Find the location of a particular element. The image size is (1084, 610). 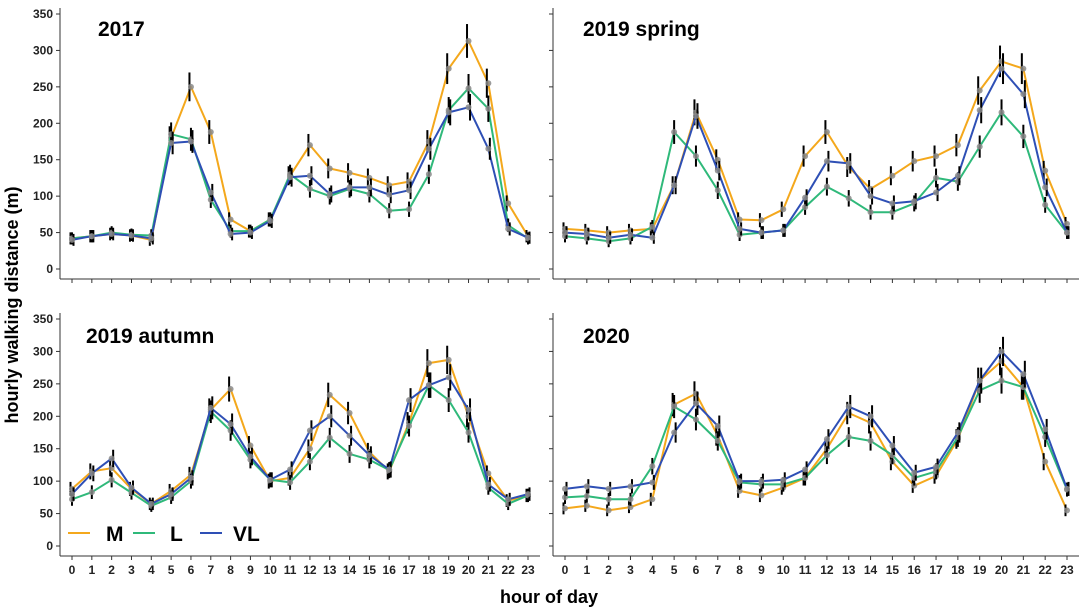

x-tick-label: 9 is located at coordinates (761, 570).